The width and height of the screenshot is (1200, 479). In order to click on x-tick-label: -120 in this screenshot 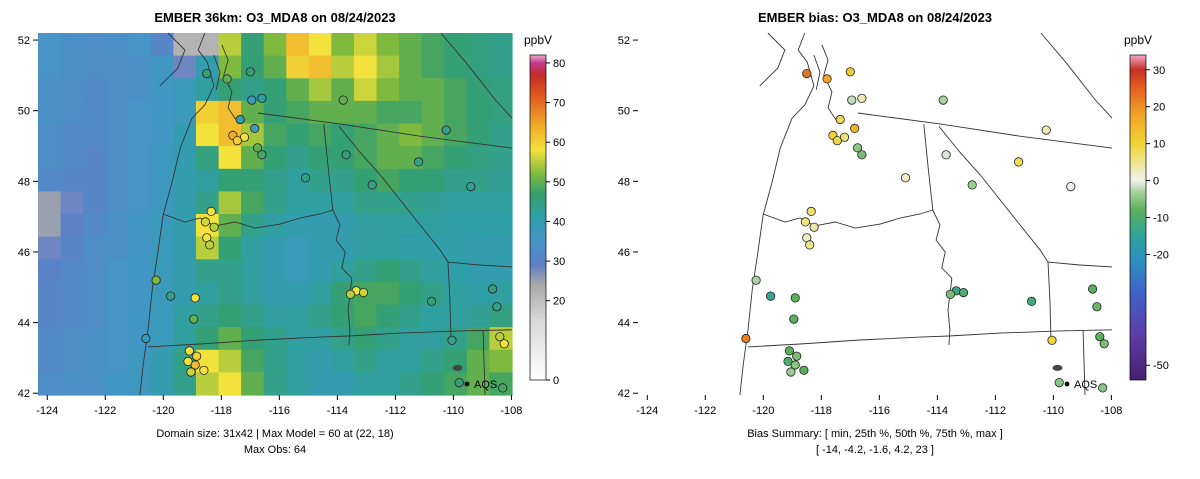, I will do `click(163, 411)`.